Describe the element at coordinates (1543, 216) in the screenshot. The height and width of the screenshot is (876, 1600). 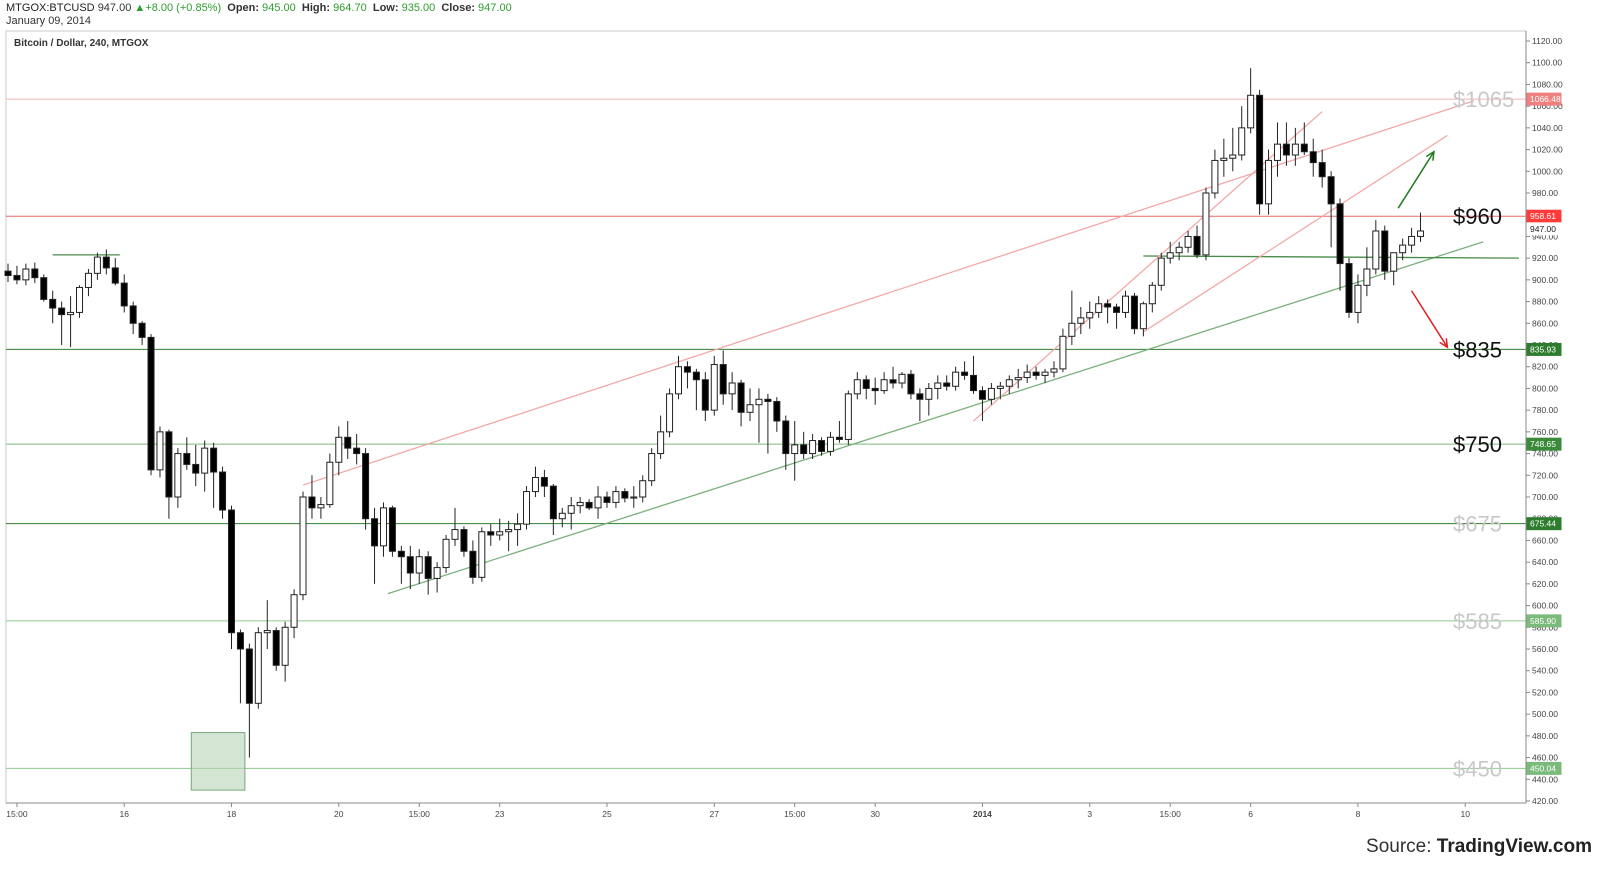
I see `price-tag-label: 958.61` at that location.